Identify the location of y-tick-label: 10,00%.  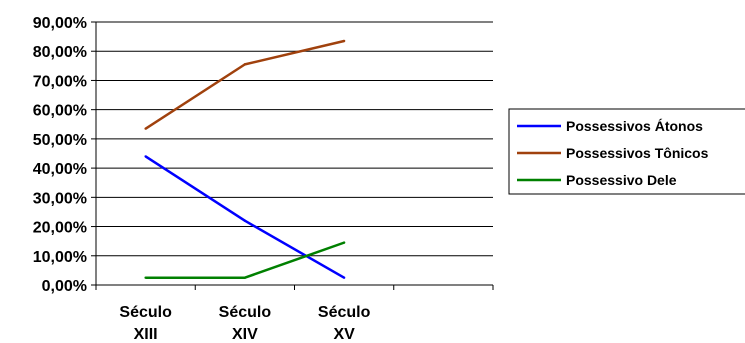
(60, 257).